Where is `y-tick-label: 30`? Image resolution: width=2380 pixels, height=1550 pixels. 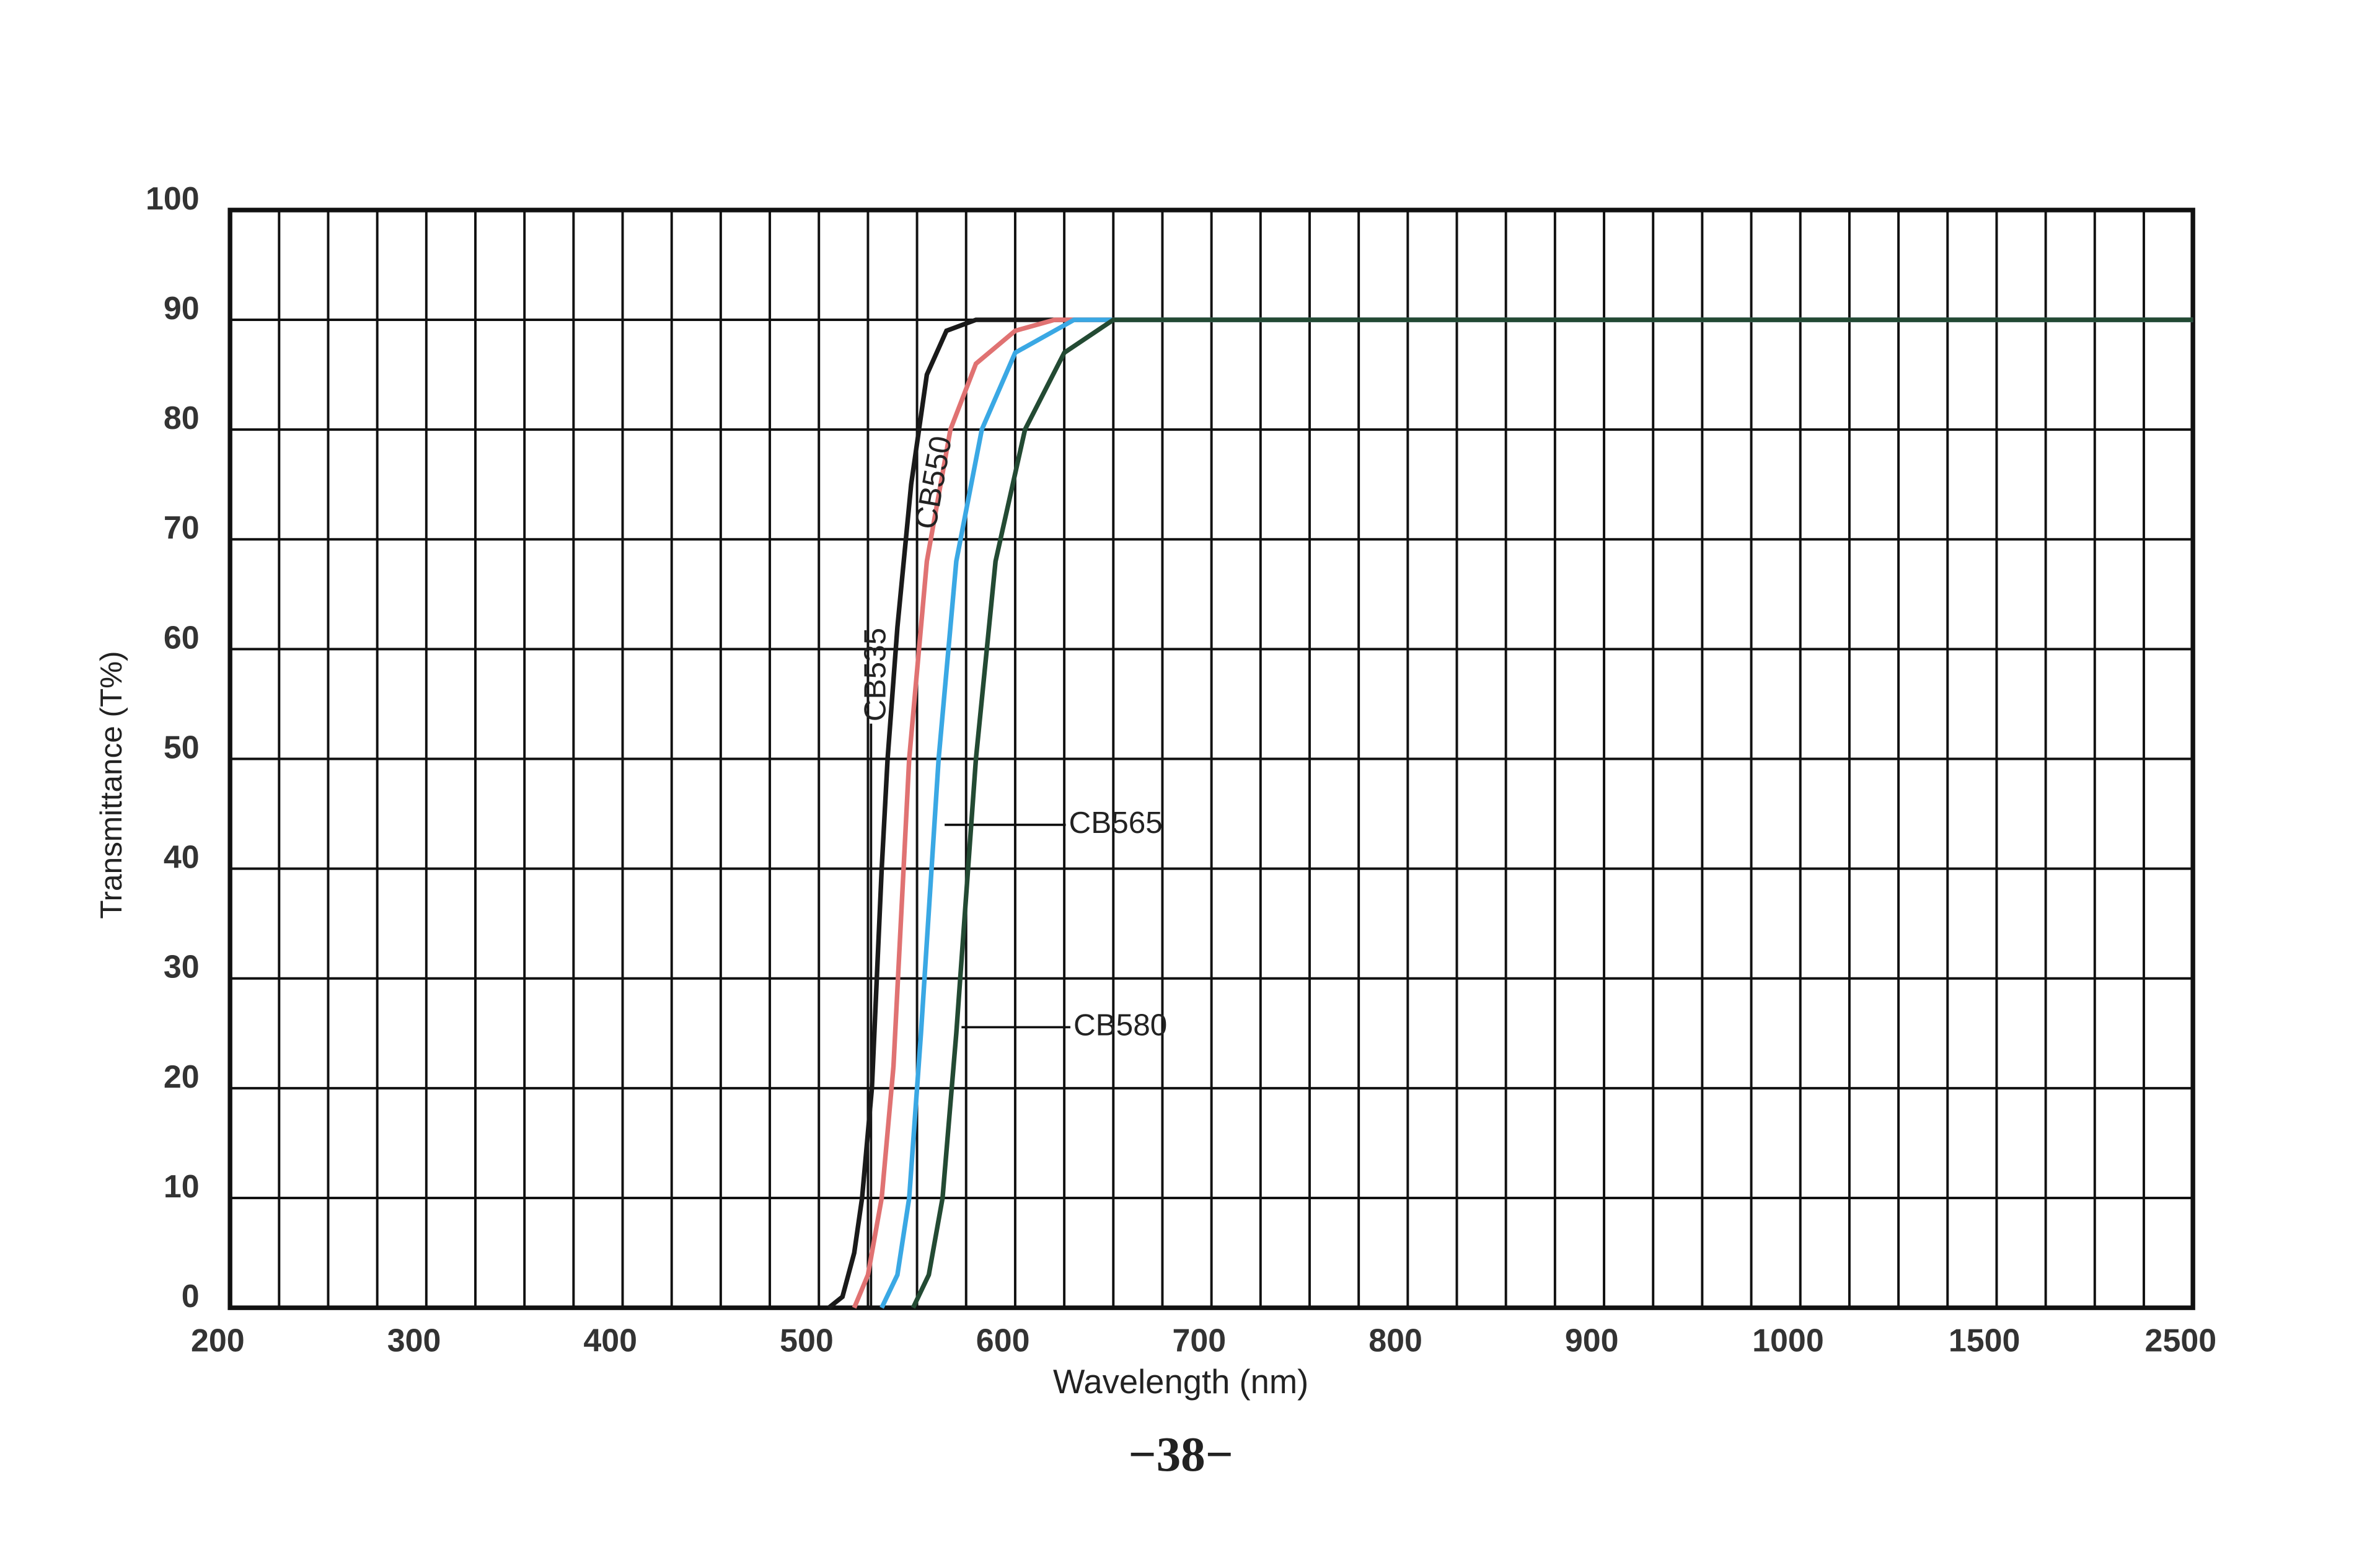
y-tick-label: 30 is located at coordinates (182, 967).